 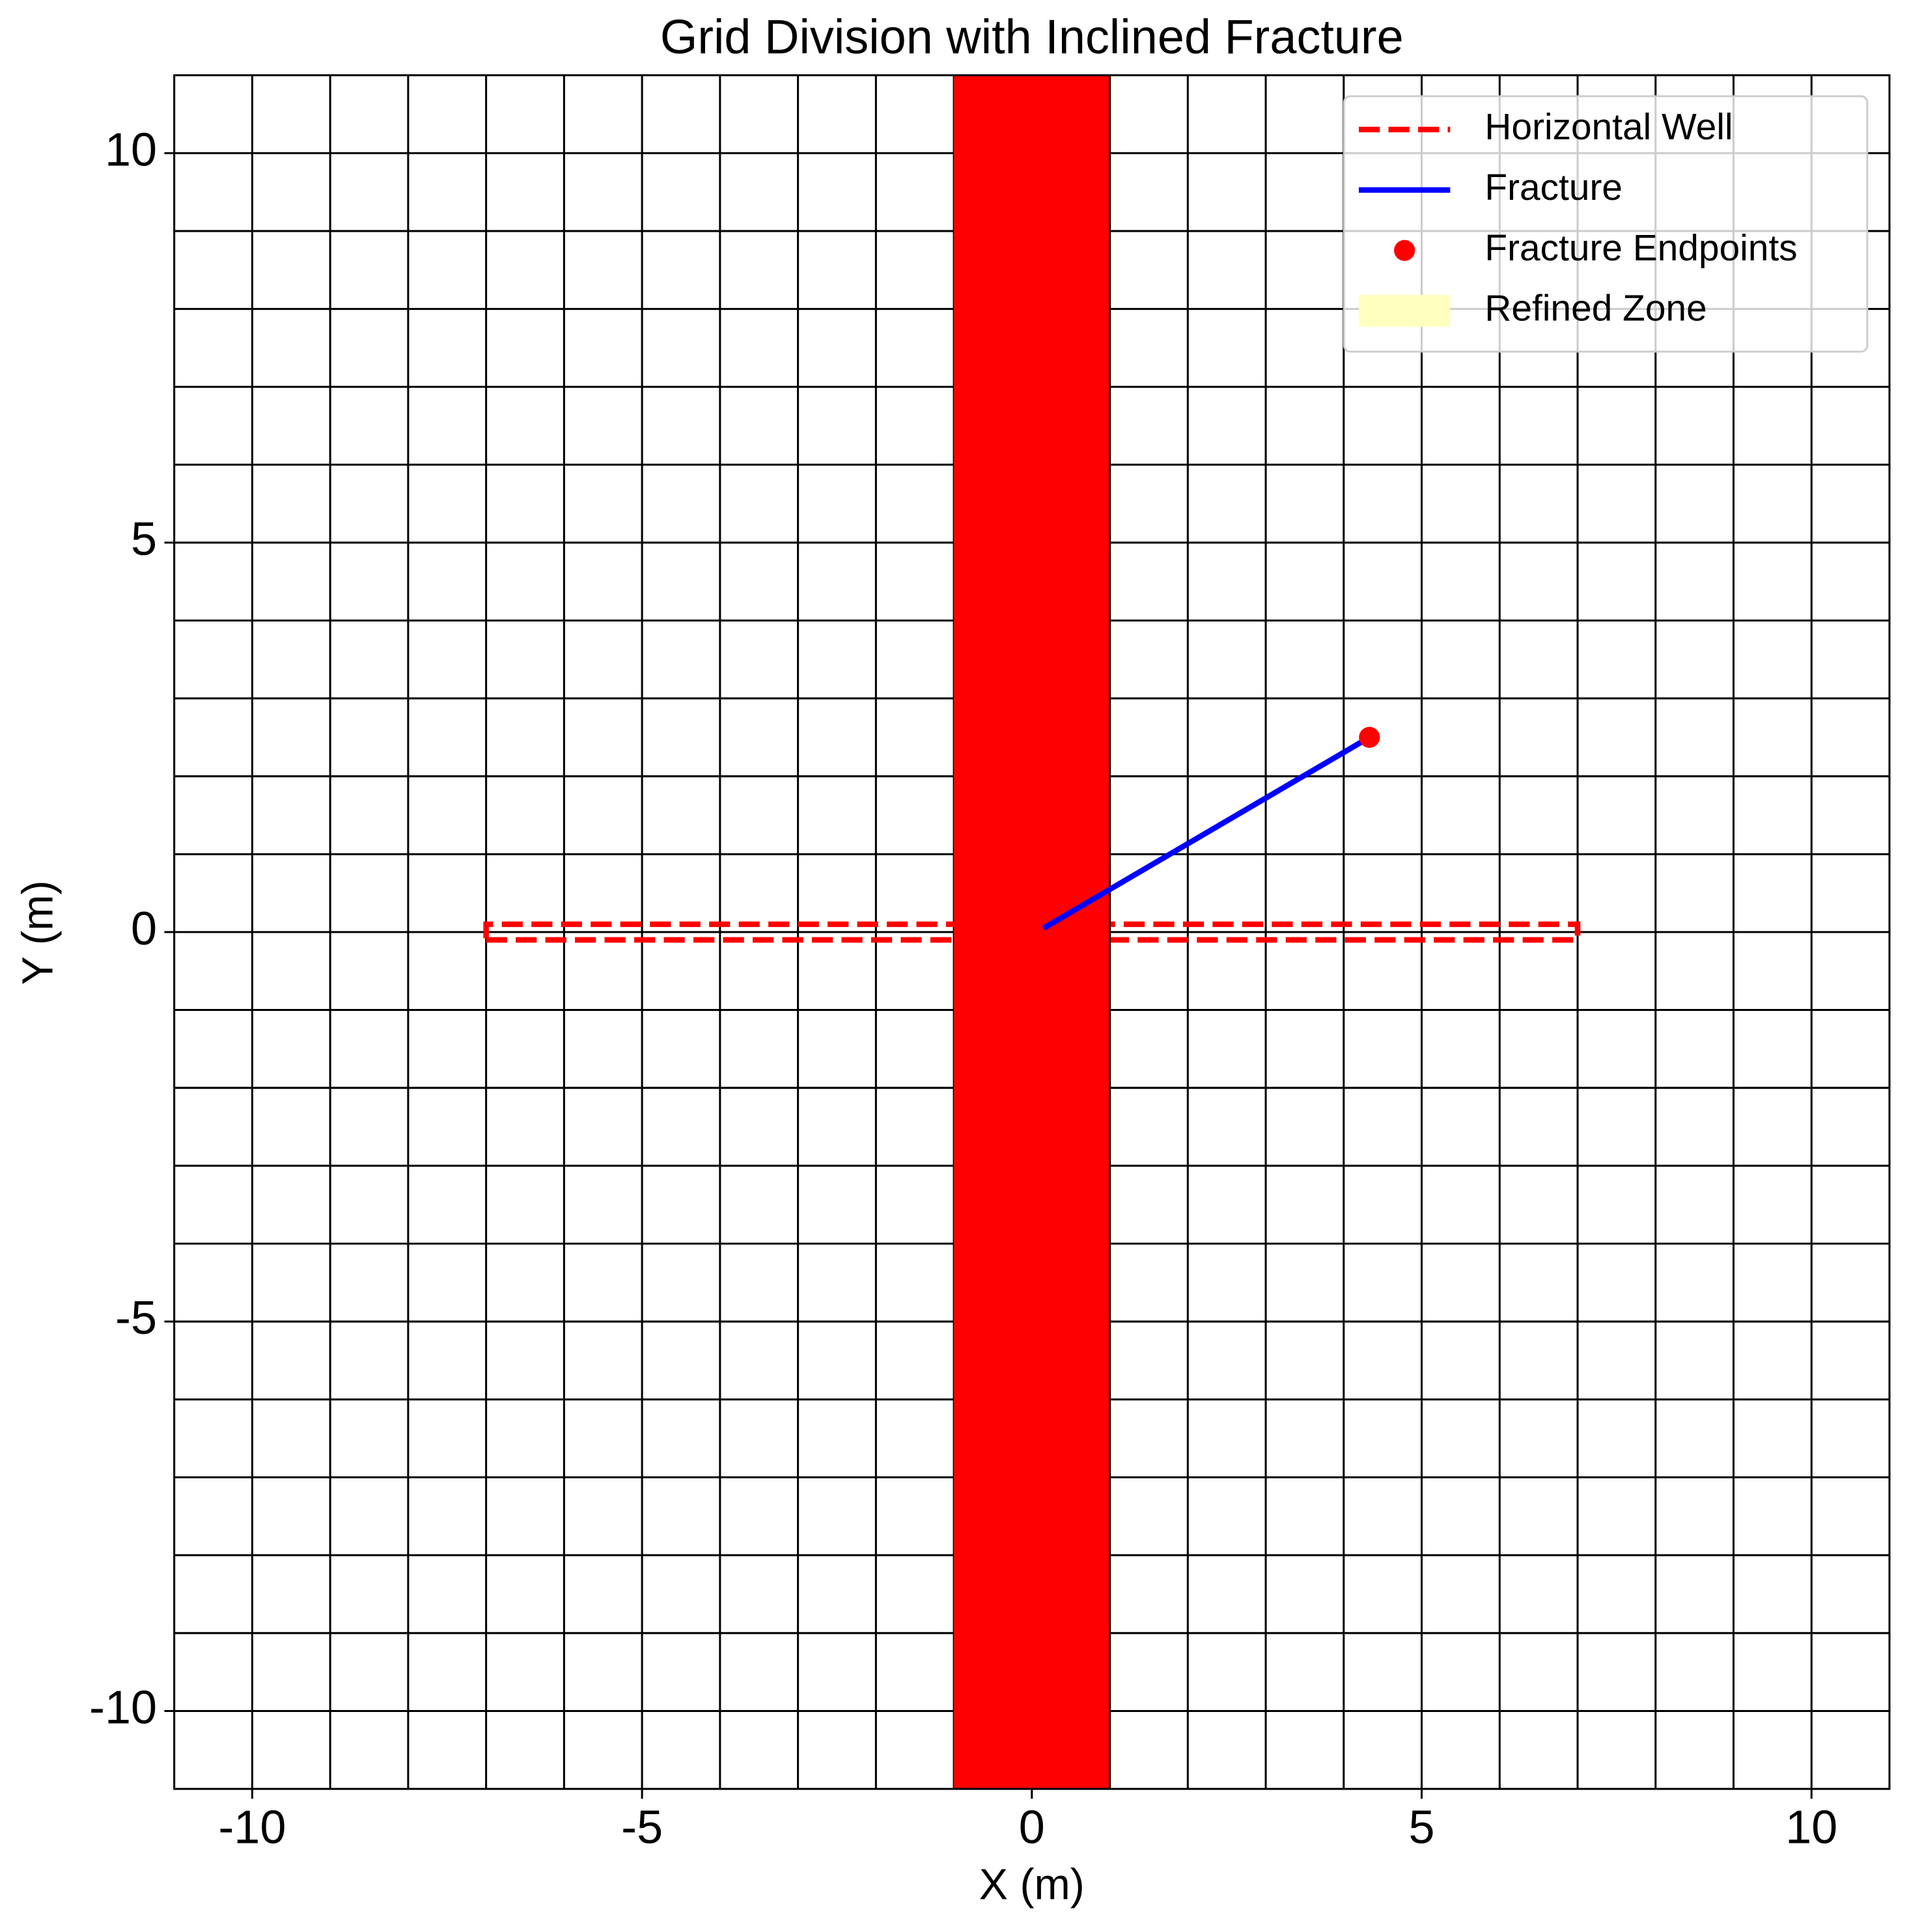 I want to click on x-tick-label: 10, so click(x=1811, y=1828).